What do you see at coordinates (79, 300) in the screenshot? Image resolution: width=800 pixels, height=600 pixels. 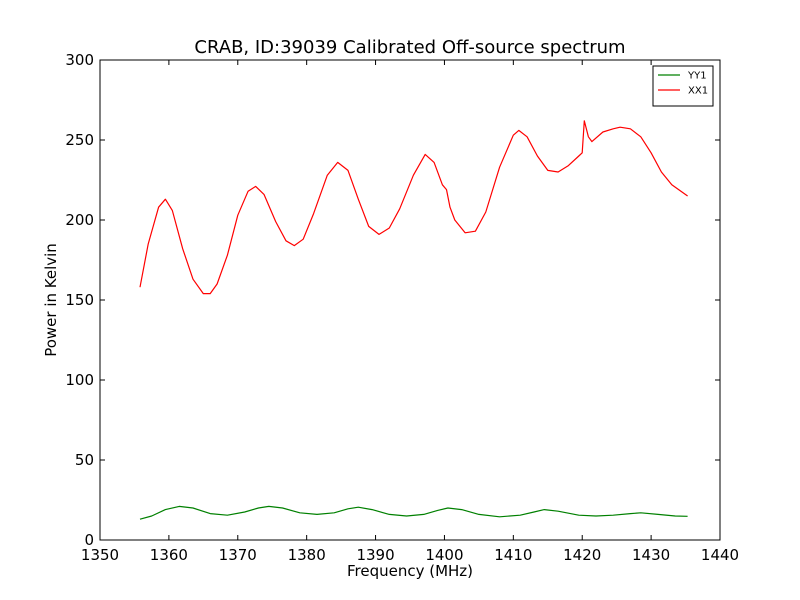 I see `y-tick-label: 150` at bounding box center [79, 300].